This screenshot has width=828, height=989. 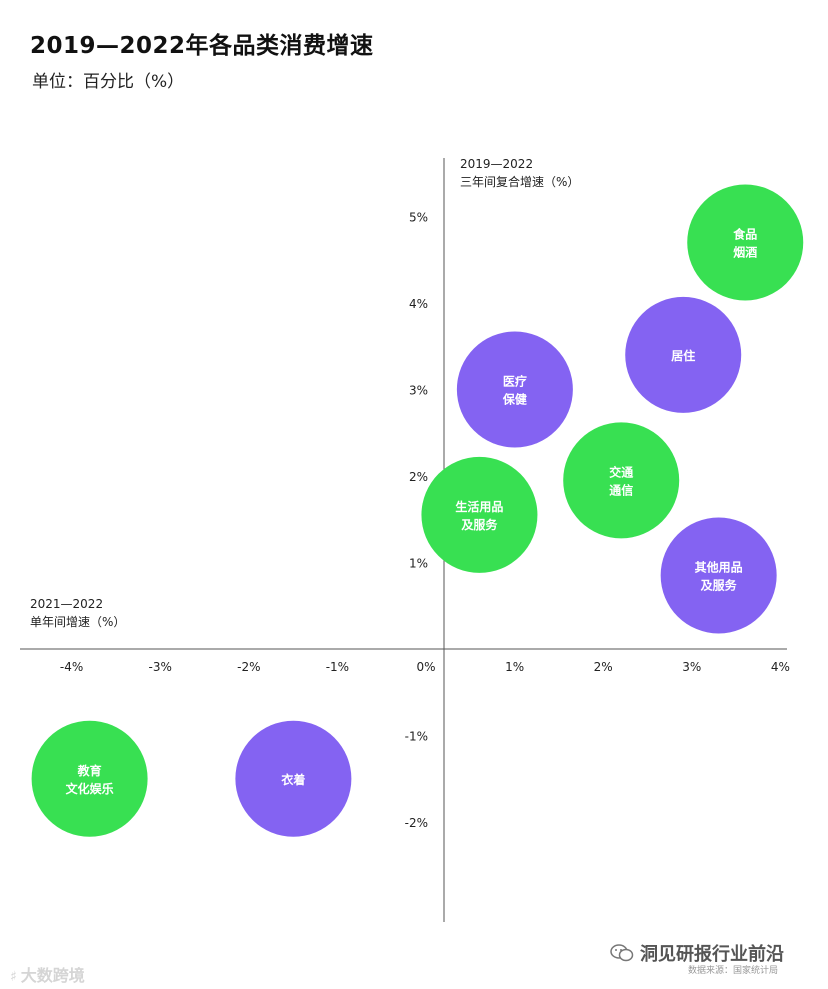 What do you see at coordinates (416, 823) in the screenshot?
I see `y-tick-label: -2%` at bounding box center [416, 823].